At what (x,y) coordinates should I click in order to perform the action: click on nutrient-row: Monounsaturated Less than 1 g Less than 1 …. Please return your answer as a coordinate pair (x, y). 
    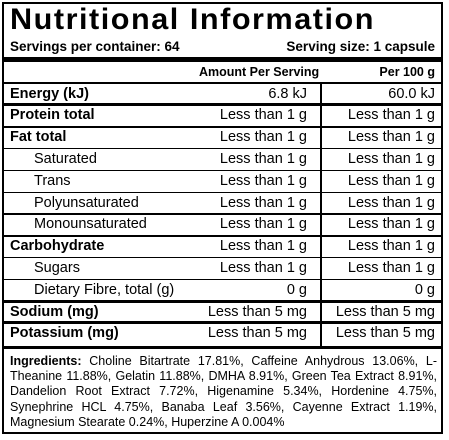
    Looking at the image, I should click on (222, 225).